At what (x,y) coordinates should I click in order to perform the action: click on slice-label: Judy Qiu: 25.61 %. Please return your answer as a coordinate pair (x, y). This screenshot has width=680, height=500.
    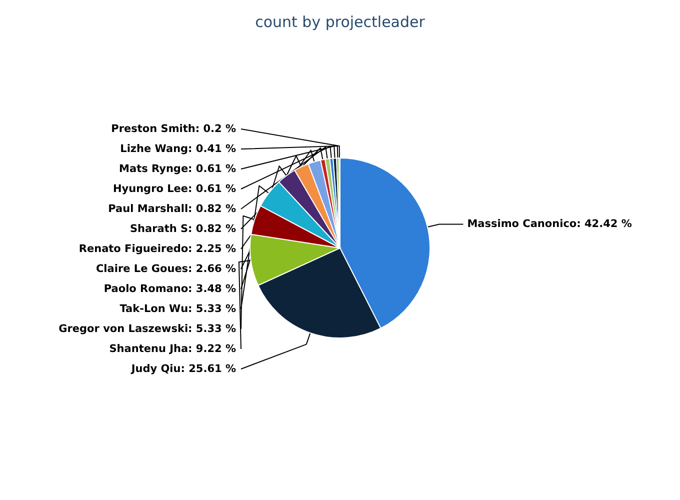
    Looking at the image, I should click on (183, 369).